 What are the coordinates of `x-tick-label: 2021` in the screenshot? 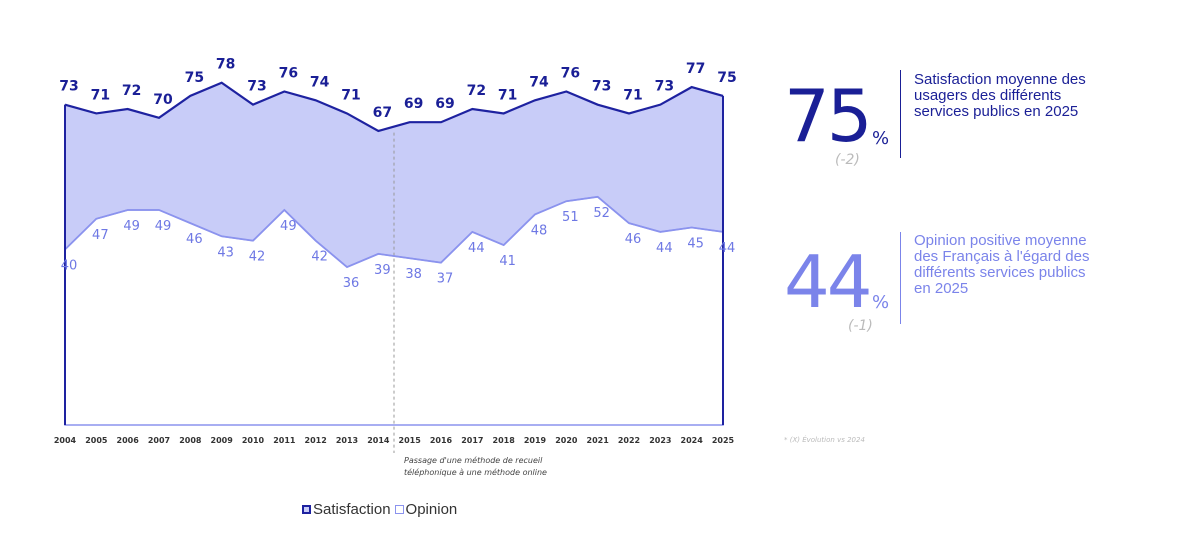 It's located at (598, 440).